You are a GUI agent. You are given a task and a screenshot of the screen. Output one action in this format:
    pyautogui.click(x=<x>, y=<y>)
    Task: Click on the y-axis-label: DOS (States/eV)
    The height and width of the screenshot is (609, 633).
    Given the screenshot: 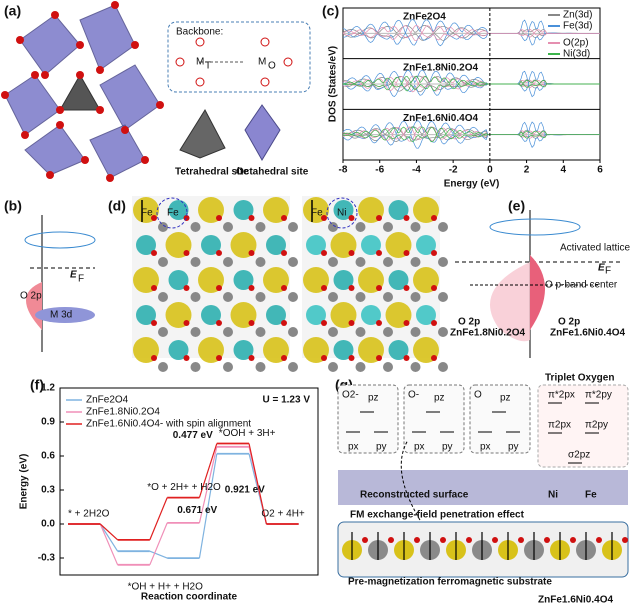 What is the action you would take?
    pyautogui.click(x=333, y=84)
    